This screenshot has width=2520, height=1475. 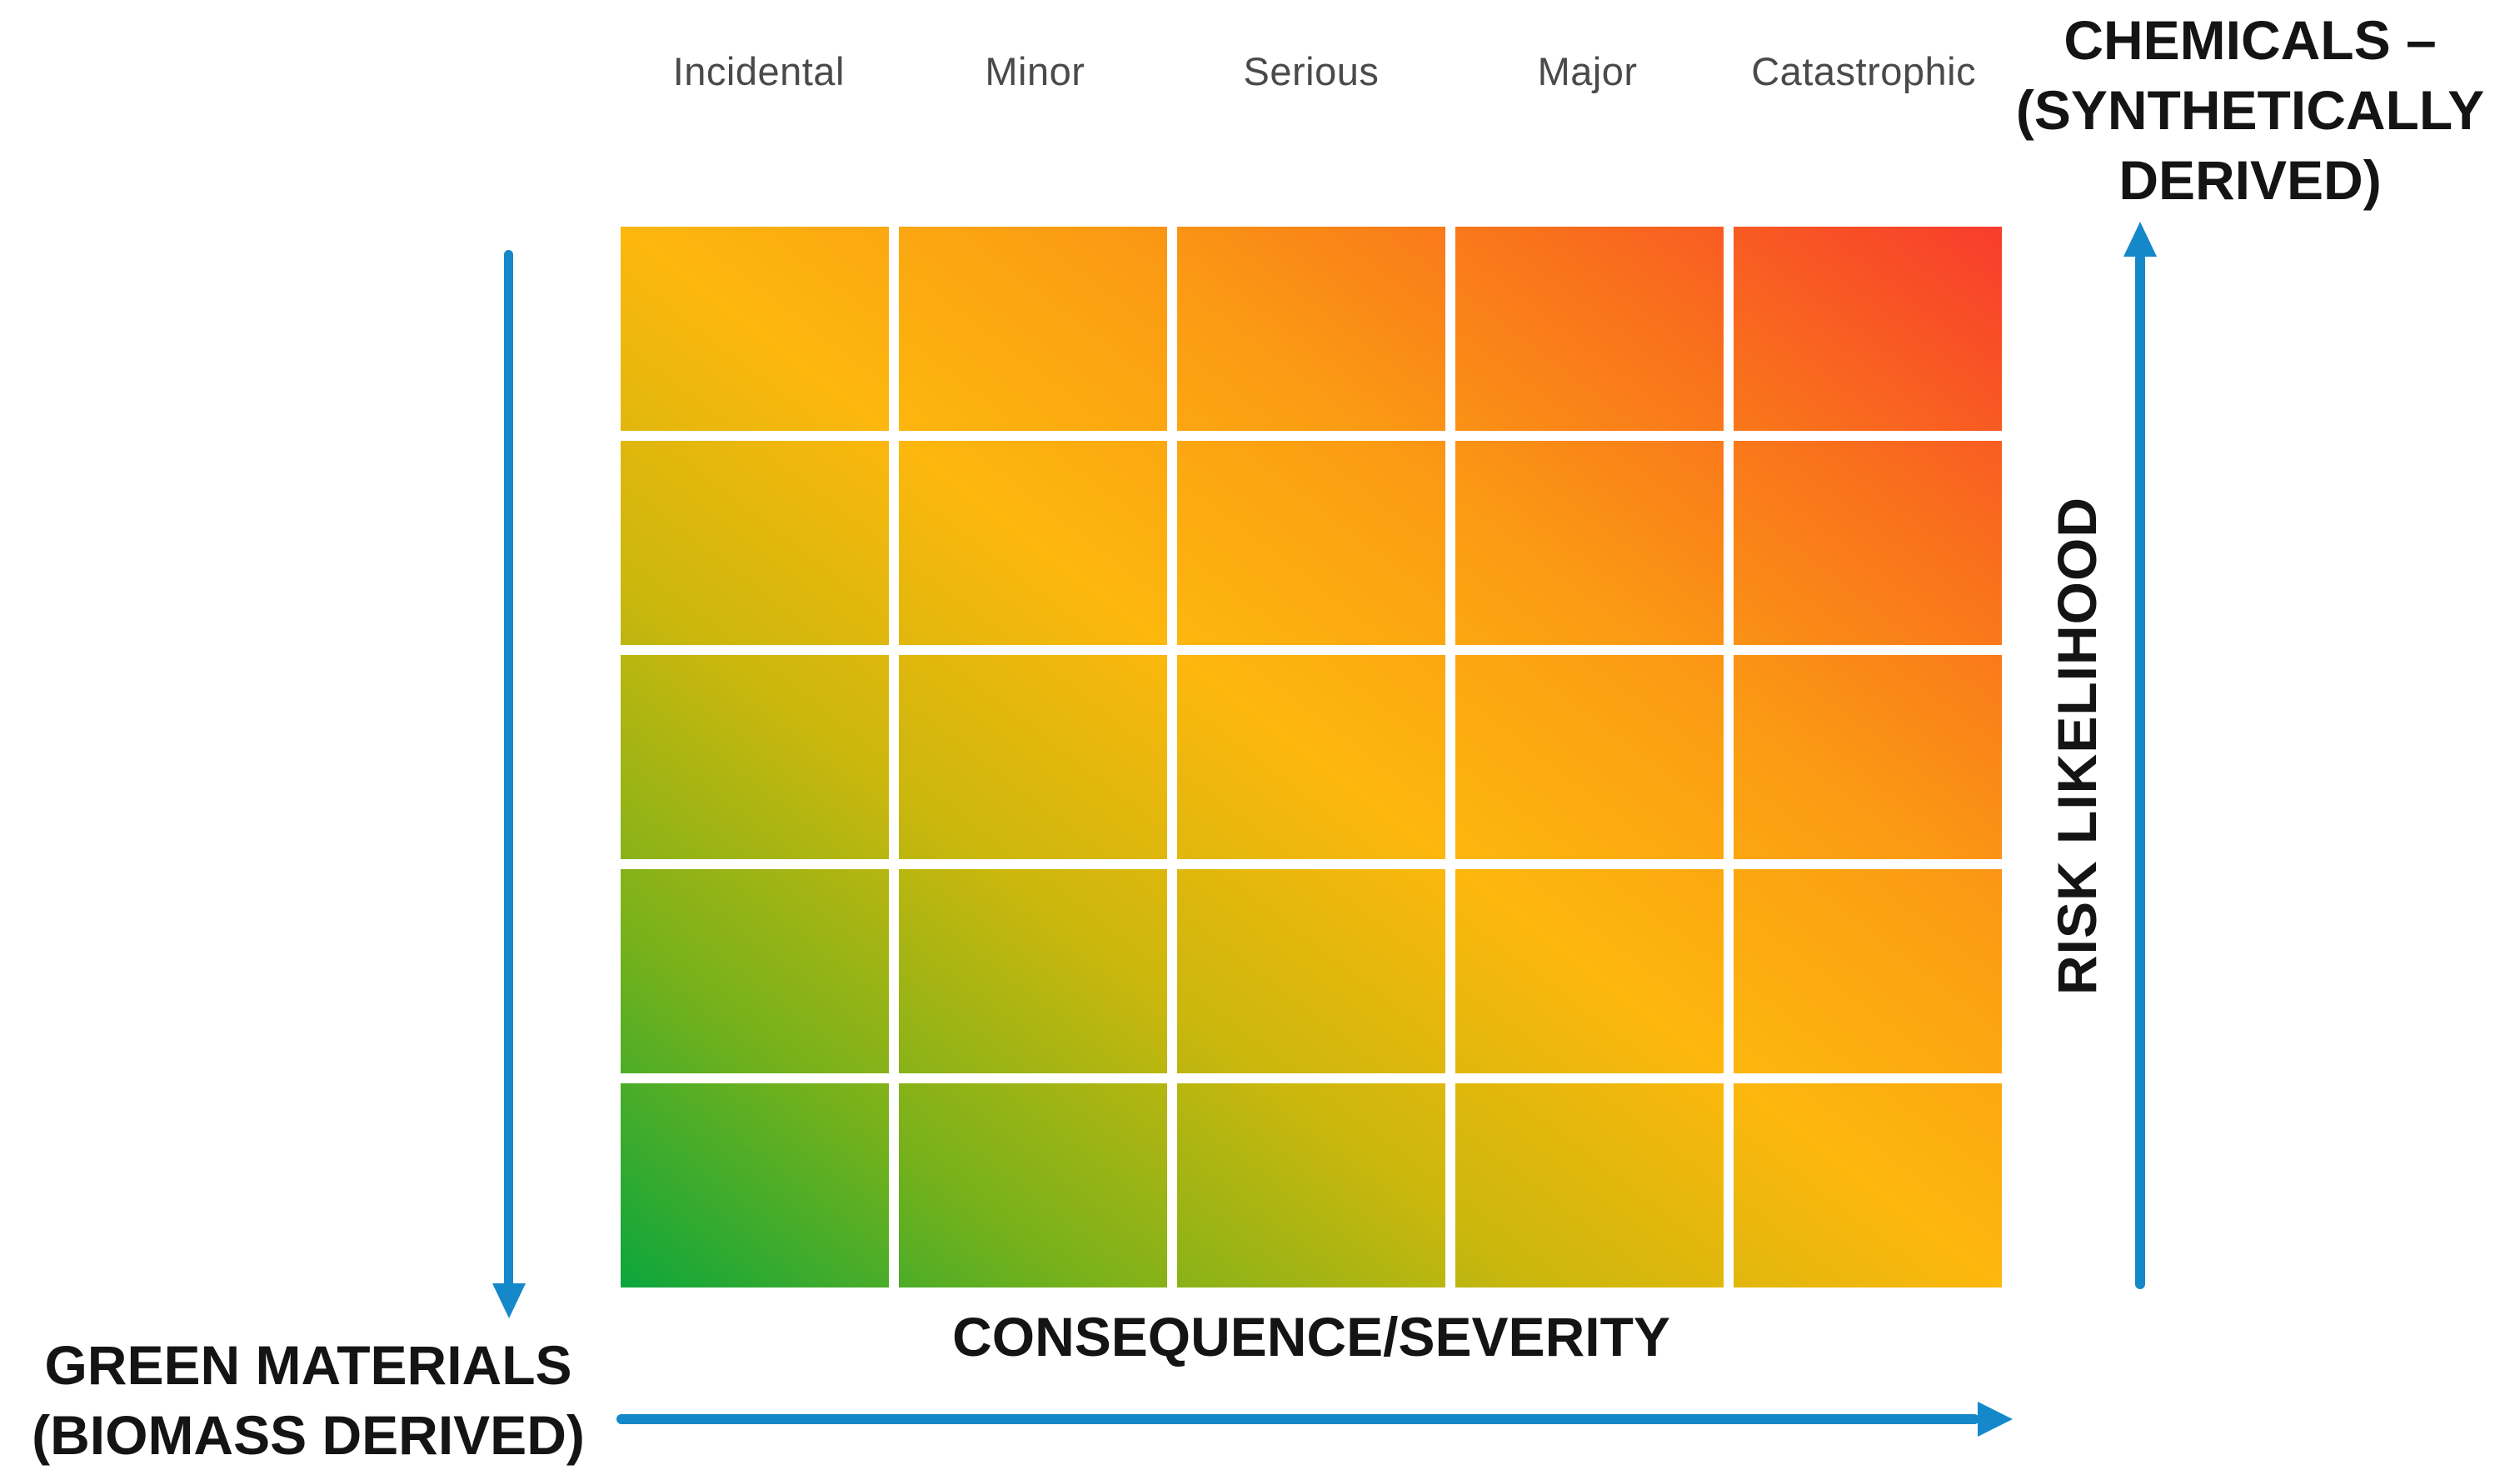 I want to click on left-axis-arrow-line, so click(x=508, y=769).